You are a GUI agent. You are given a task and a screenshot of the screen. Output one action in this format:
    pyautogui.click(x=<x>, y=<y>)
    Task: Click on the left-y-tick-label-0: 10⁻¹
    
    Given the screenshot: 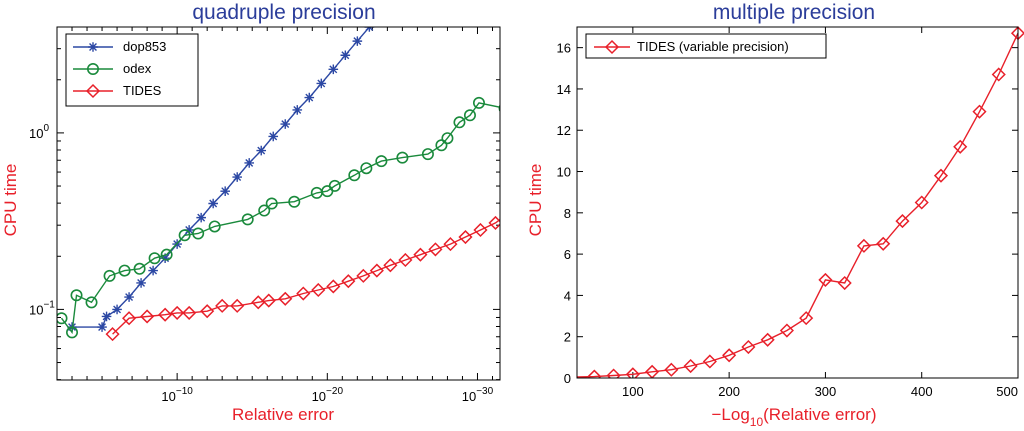 What is the action you would take?
    pyautogui.click(x=42, y=308)
    